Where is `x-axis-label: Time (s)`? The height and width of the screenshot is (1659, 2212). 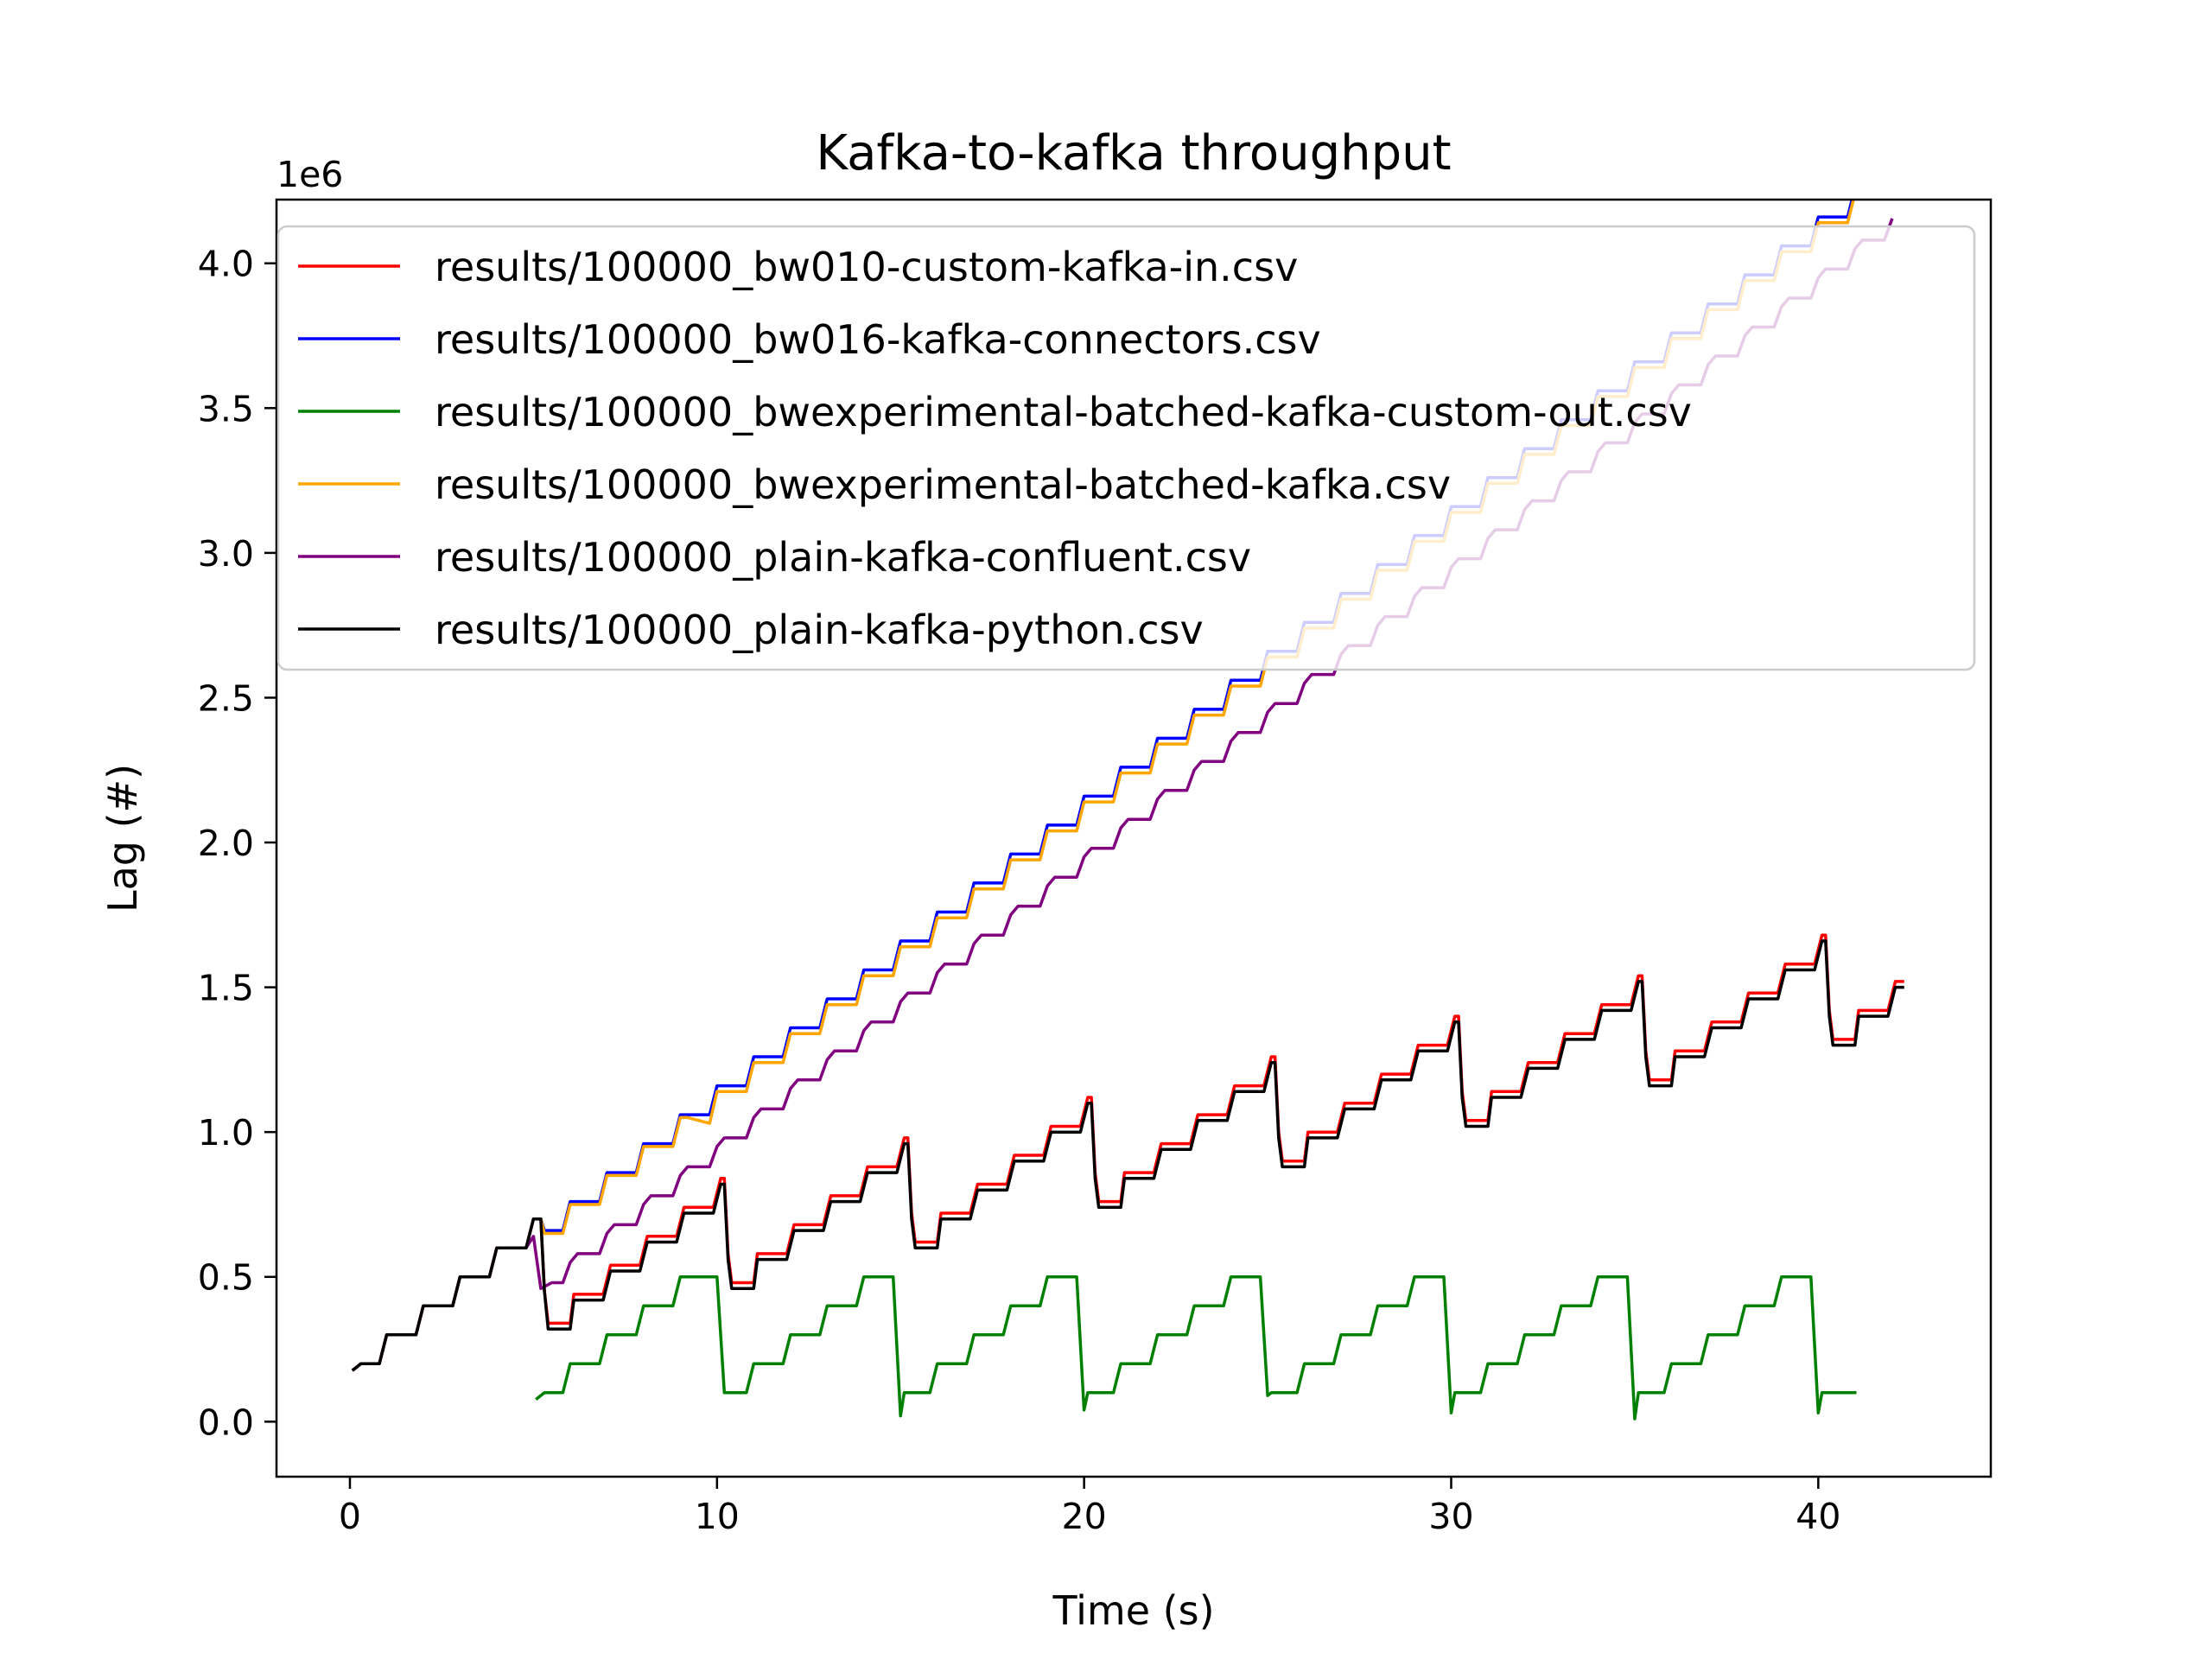
x-axis-label: Time (s) is located at coordinates (1133, 1610).